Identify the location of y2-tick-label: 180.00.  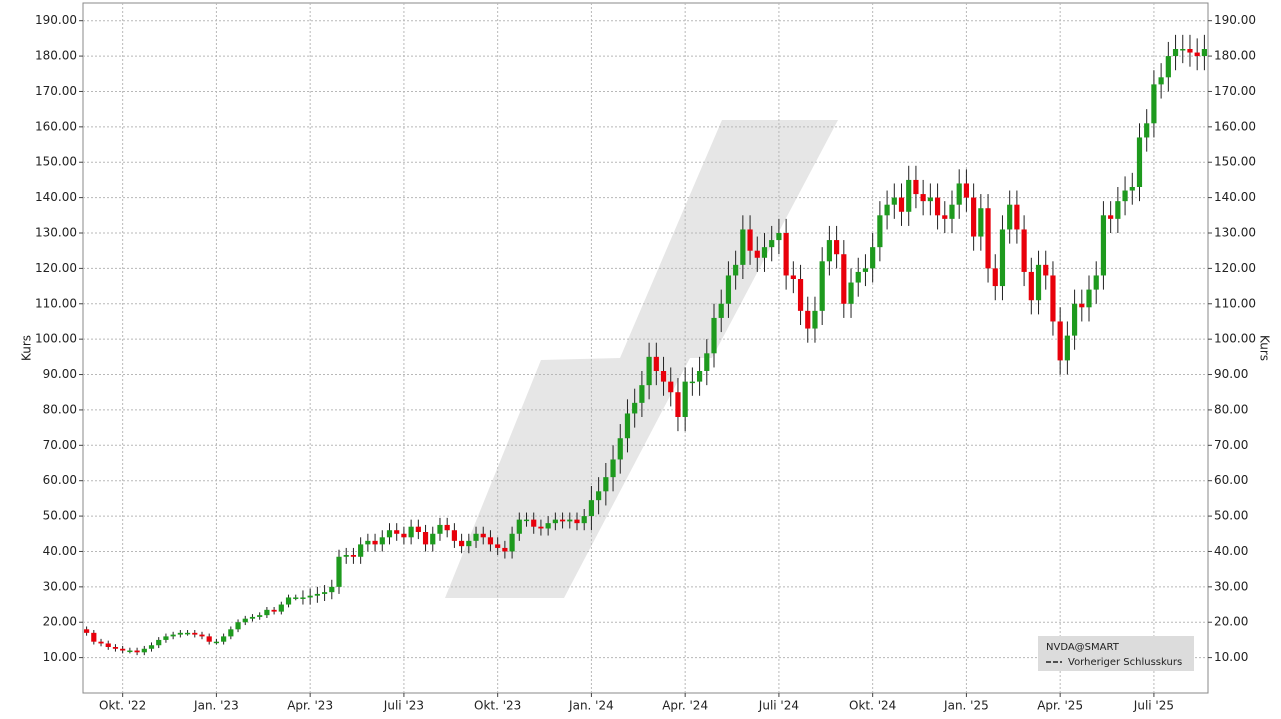
(1235, 56).